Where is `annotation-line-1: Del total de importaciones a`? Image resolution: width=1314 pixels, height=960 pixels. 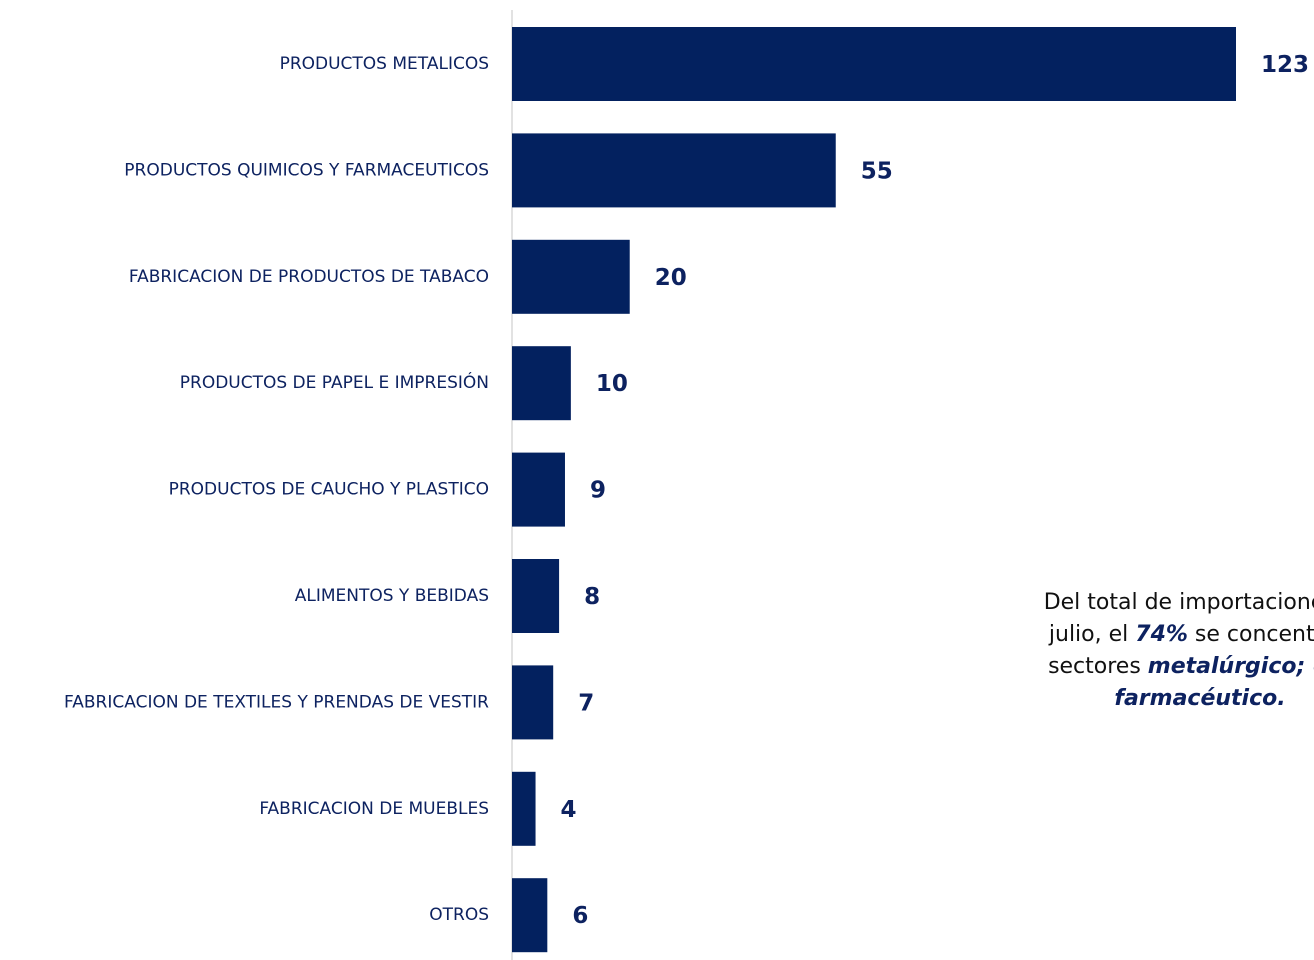
annotation-line-1: Del total de importaciones a is located at coordinates (1122, 603).